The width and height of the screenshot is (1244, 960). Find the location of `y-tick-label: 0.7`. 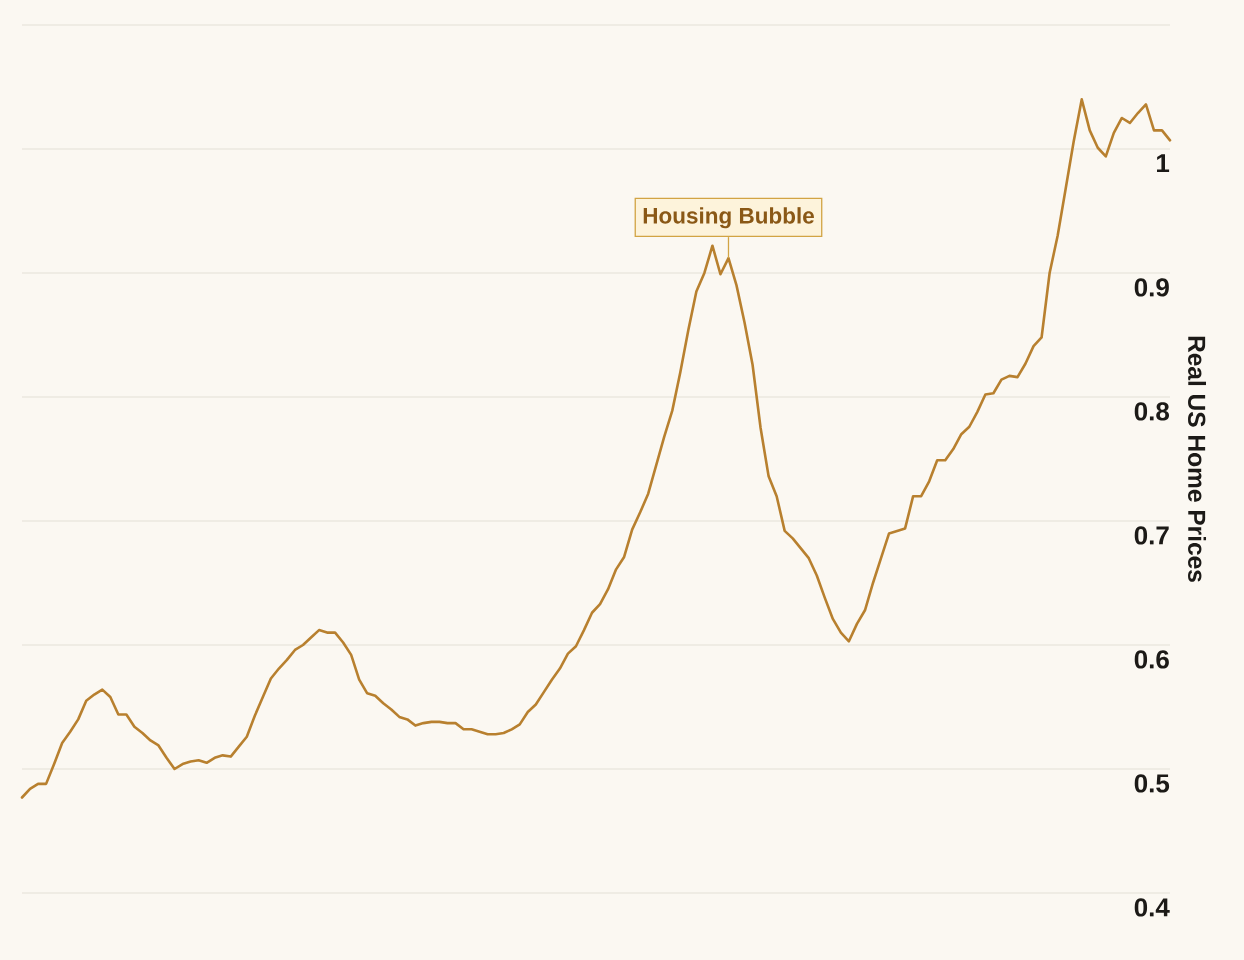

y-tick-label: 0.7 is located at coordinates (1151, 535).